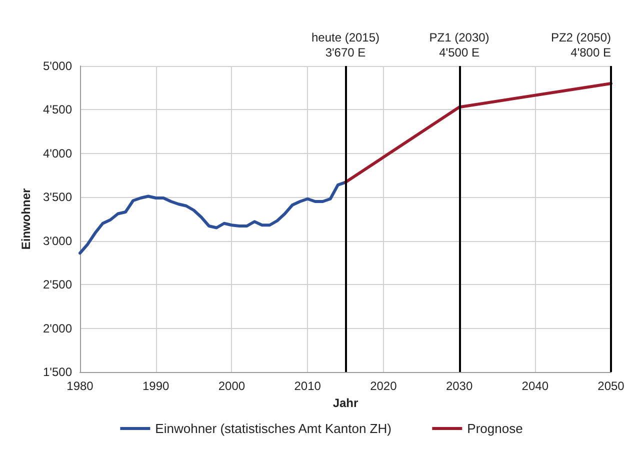 This screenshot has height=458, width=643. Describe the element at coordinates (57, 285) in the screenshot. I see `y-tick-label: 2'500` at that location.